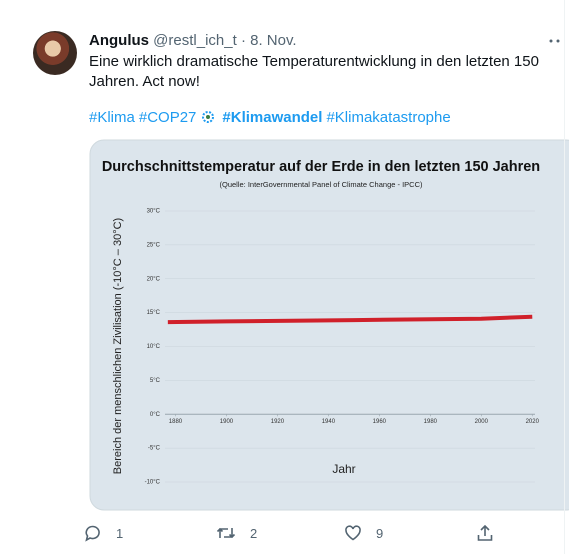 This screenshot has height=554, width=569. What do you see at coordinates (55, 53) in the screenshot?
I see `avatar` at bounding box center [55, 53].